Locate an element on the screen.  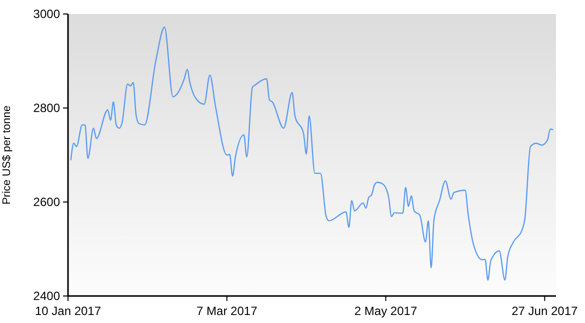
y-axis-title: Price US$ per tonne is located at coordinates (7, 155).